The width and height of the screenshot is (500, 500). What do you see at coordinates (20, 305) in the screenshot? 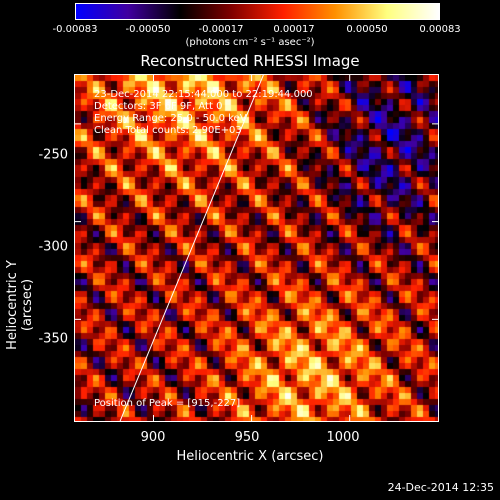
I see `y-axis-label: Heliocentric Y (arcsec)` at bounding box center [20, 305].